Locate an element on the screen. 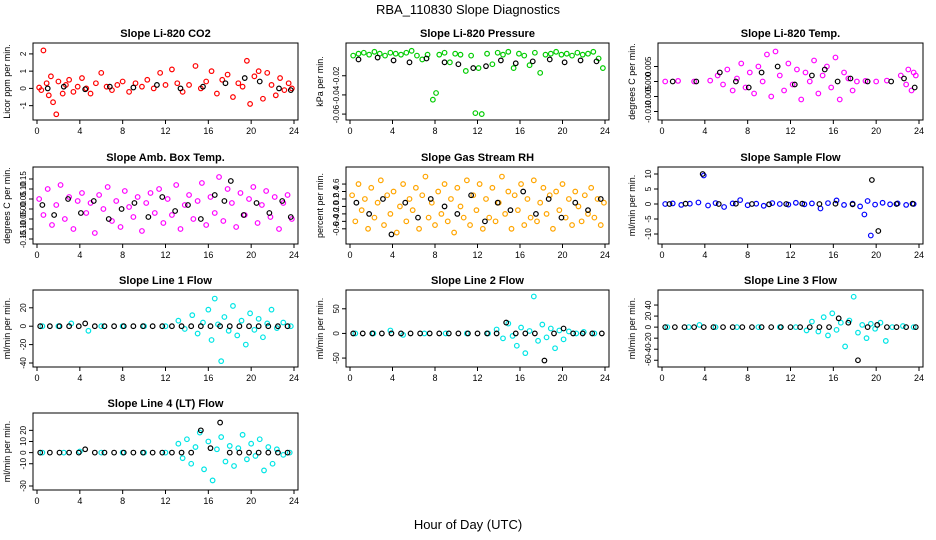 This screenshot has width=936, height=540. y-tick-label: -0.02 is located at coordinates (336, 75).